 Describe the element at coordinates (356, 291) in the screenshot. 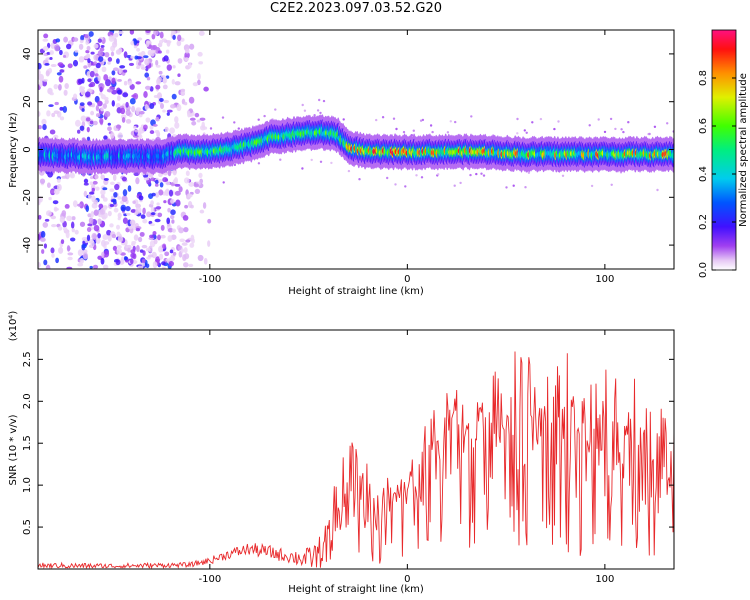

I see `top-x-axis-label: Height of straight line (km)` at that location.